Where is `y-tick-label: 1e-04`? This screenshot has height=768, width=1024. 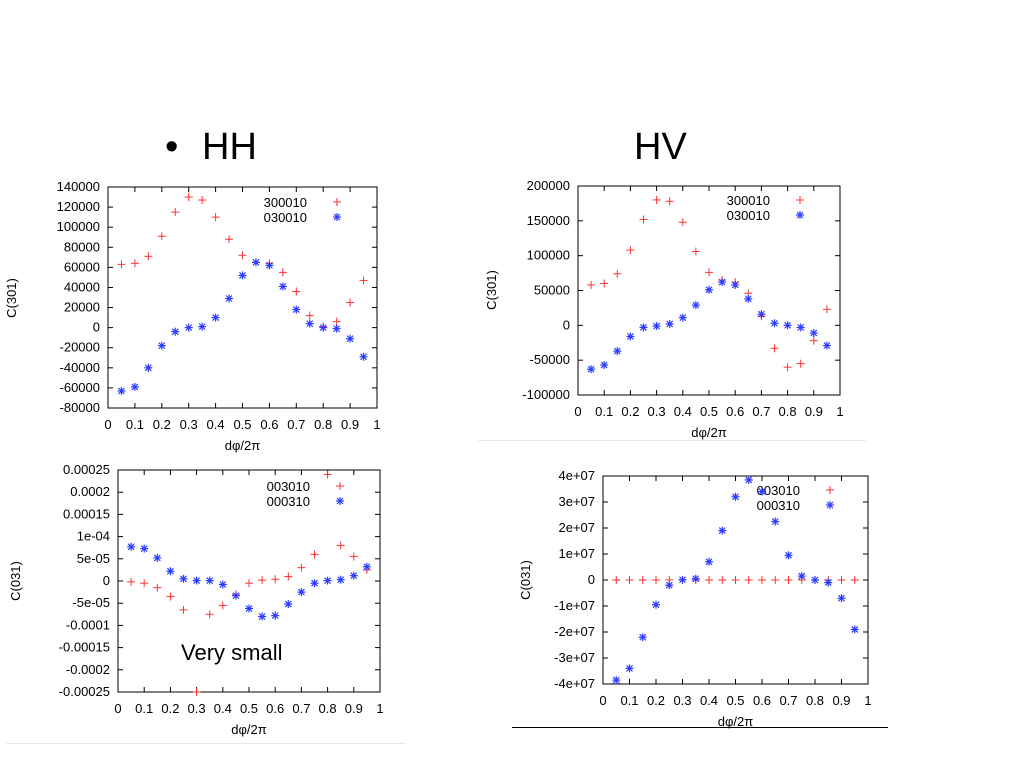 y-tick-label: 1e-04 is located at coordinates (93, 536).